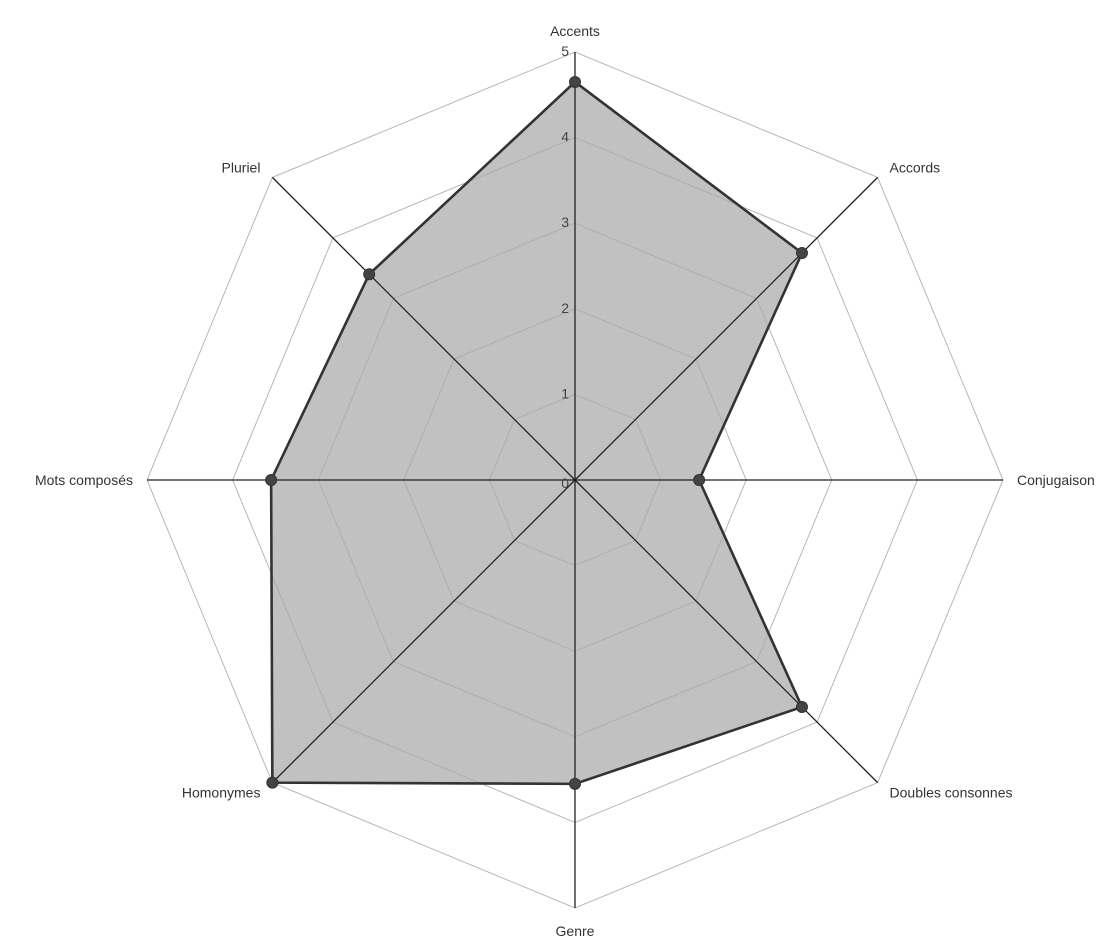 The image size is (1117, 940). I want to click on tick-label: 0, so click(565, 483).